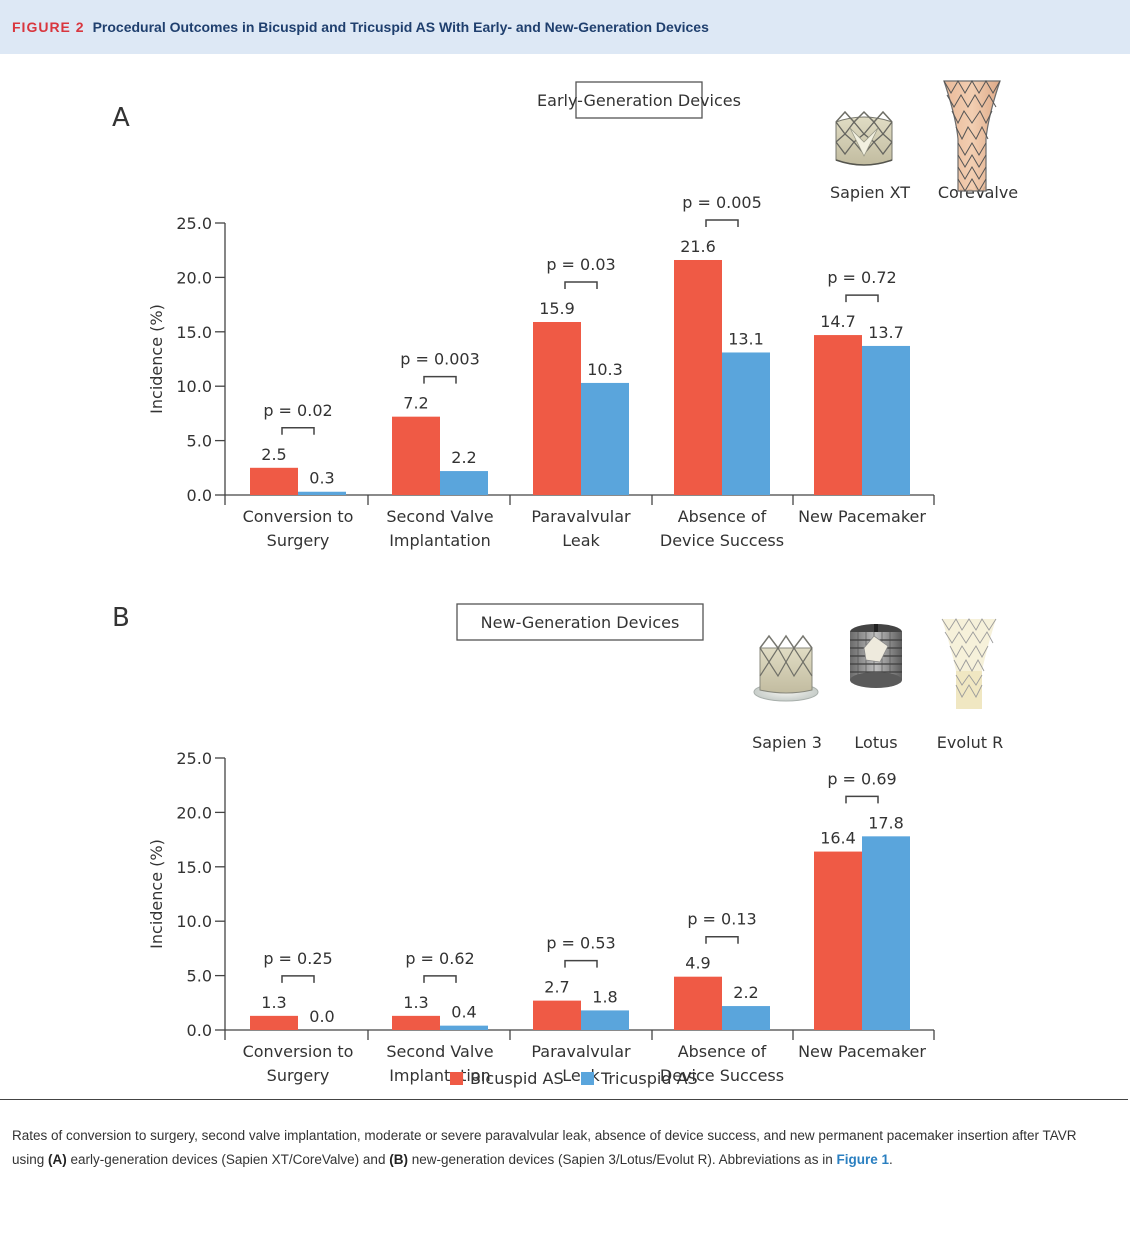 The height and width of the screenshot is (1260, 1130). What do you see at coordinates (156, 359) in the screenshot?
I see `y-axis-label: Incidence (%)` at bounding box center [156, 359].